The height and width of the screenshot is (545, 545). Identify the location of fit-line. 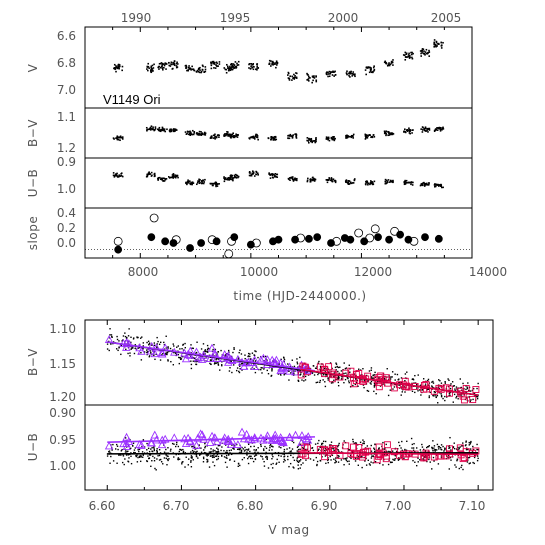
(211, 439).